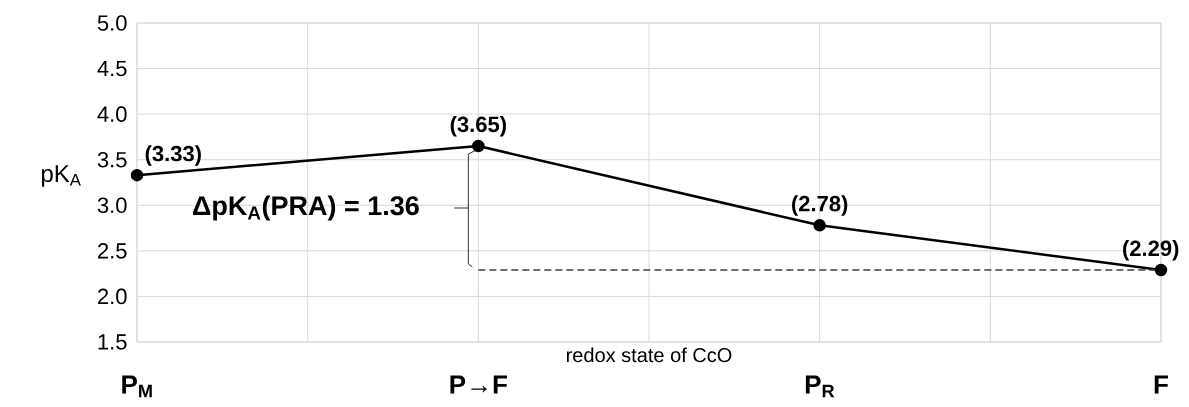 This screenshot has width=1189, height=407. Describe the element at coordinates (112, 68) in the screenshot. I see `y-tick-label: 4.5` at that location.